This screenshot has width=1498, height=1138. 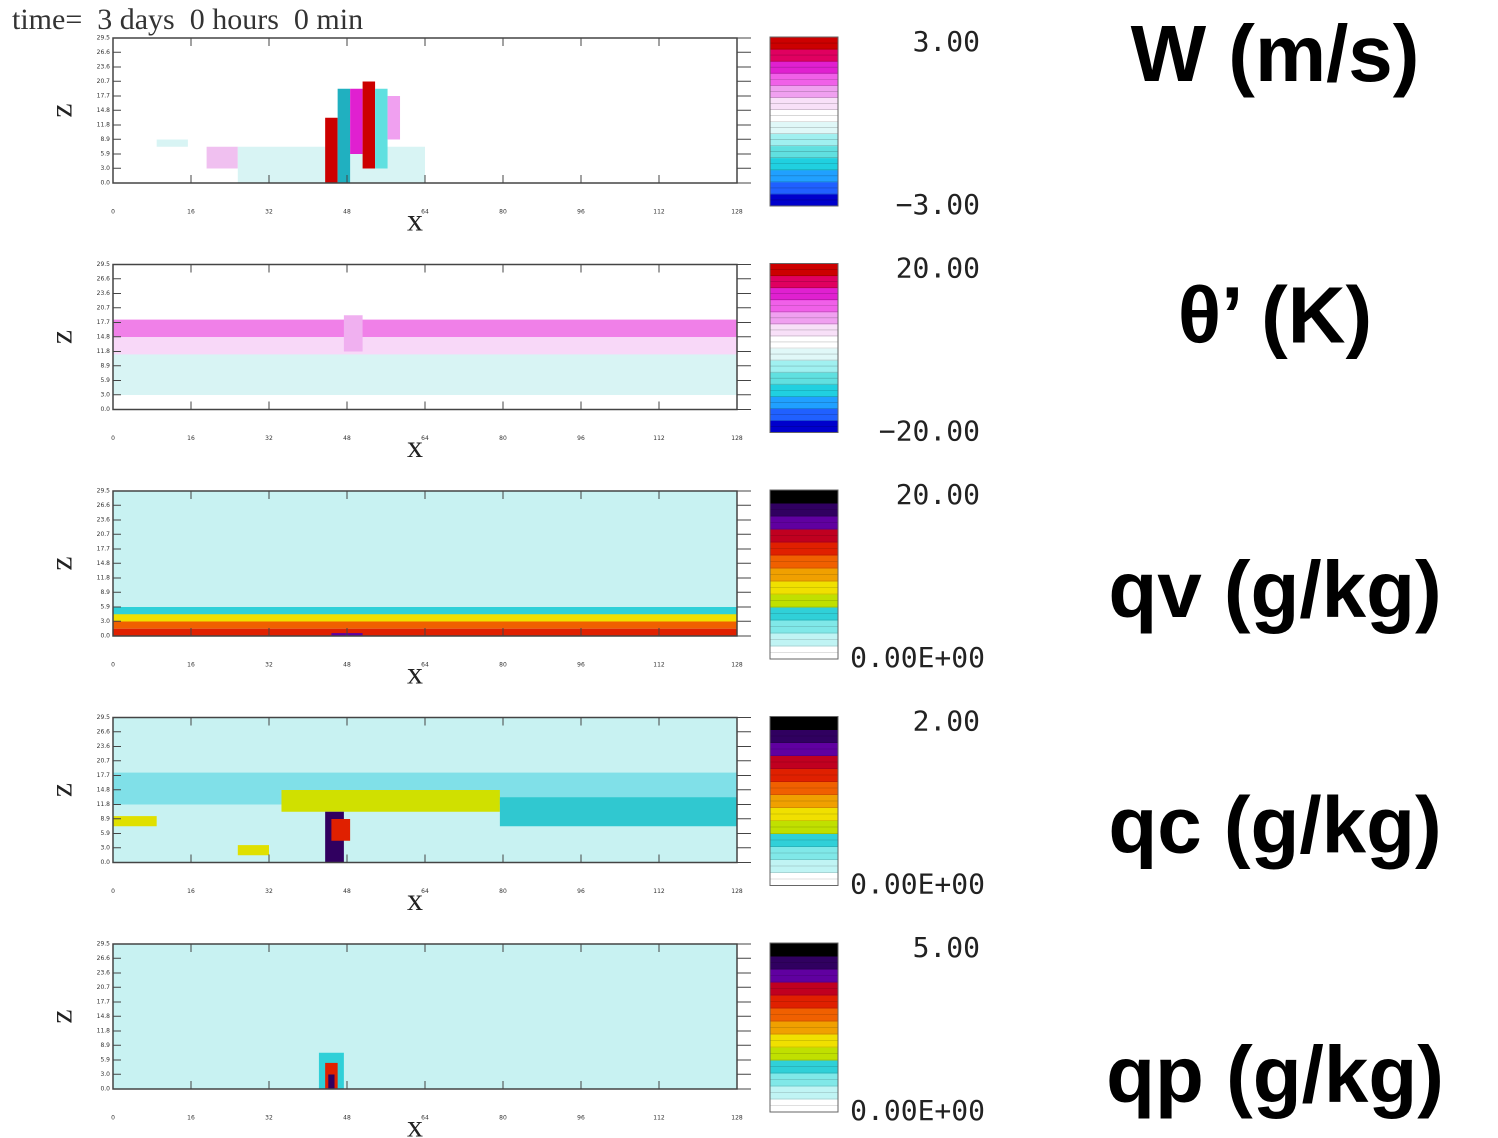 What do you see at coordinates (269, 665) in the screenshot?
I see `x-tick-label: 32` at bounding box center [269, 665].